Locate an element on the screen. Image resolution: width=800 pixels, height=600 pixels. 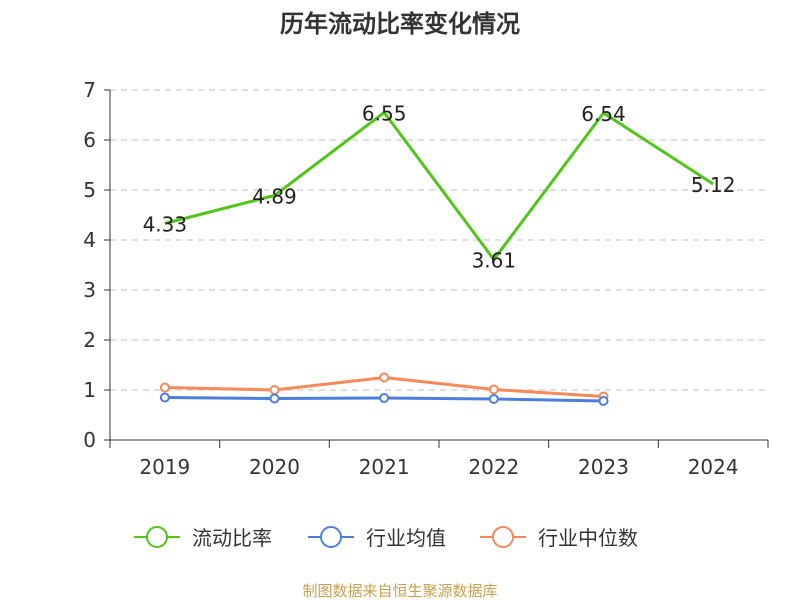
data-label: 5.12 is located at coordinates (713, 185).